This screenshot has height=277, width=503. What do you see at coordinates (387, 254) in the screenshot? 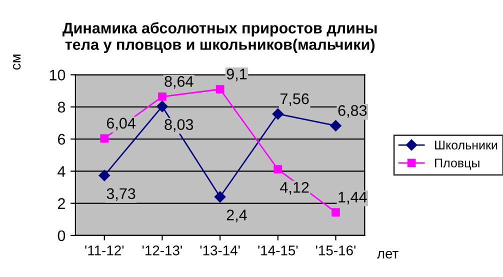
I see `x-axis-title: лет` at bounding box center [387, 254].